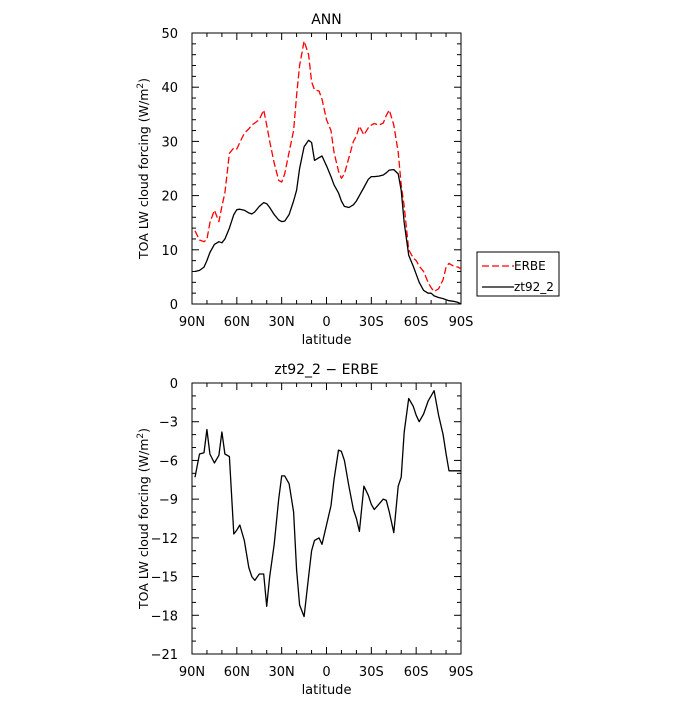 Image resolution: width=700 pixels, height=704 pixels. What do you see at coordinates (534, 287) in the screenshot?
I see `legend-label: zt92_2` at bounding box center [534, 287].